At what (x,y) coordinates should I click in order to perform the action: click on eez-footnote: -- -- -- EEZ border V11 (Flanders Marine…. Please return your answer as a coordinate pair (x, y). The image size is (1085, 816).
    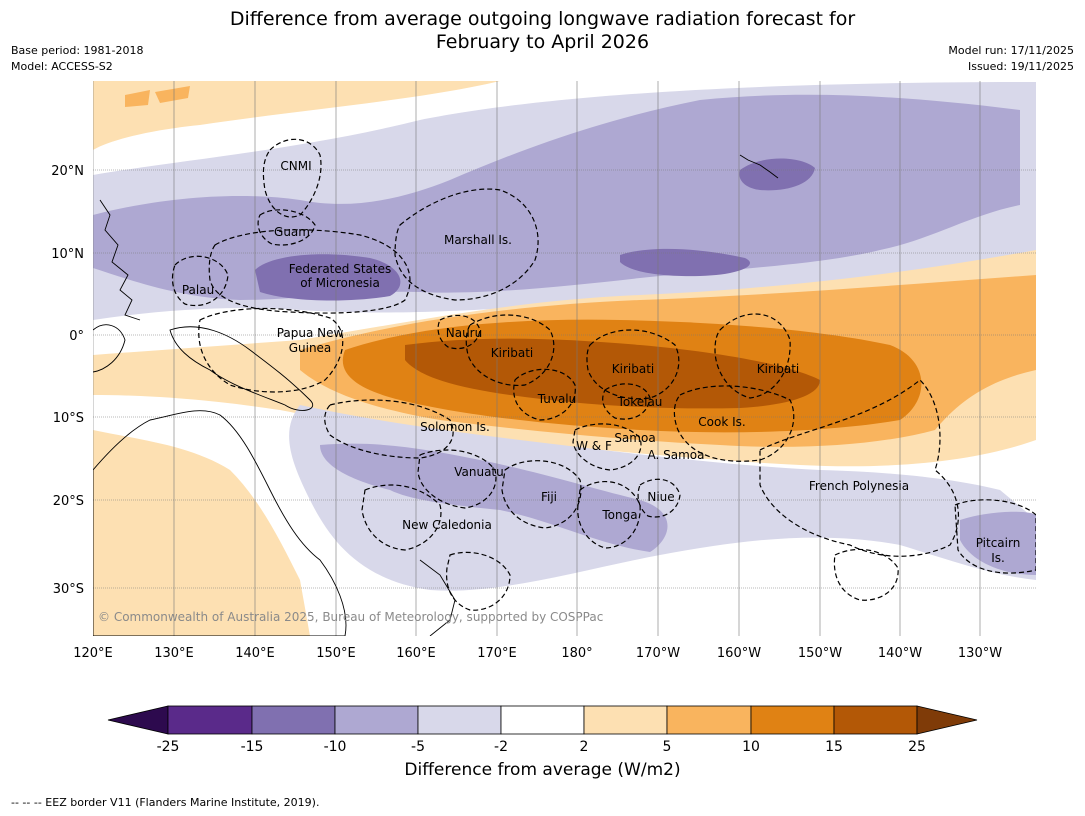
    Looking at the image, I should click on (165, 802).